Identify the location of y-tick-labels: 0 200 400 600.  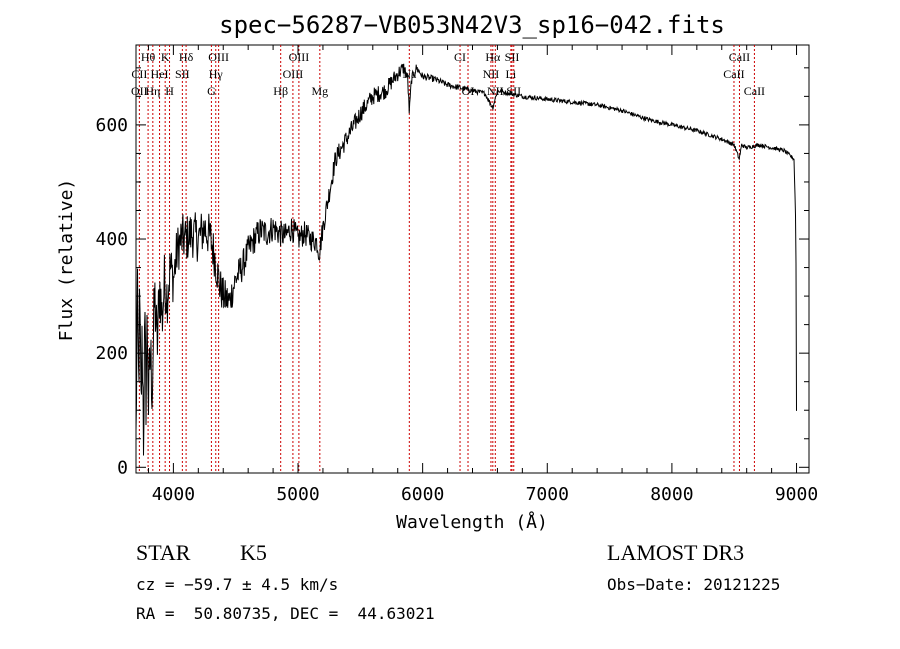
(111, 296).